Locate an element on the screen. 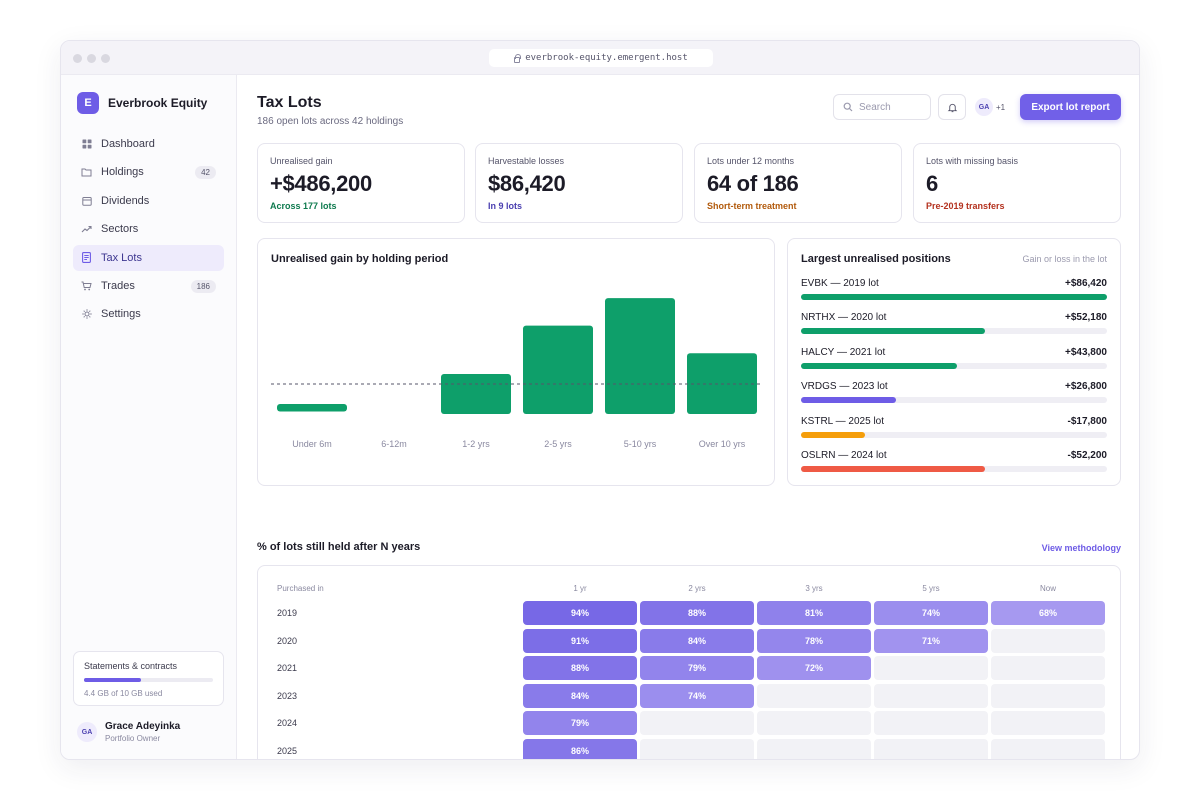 Image resolution: width=1200 pixels, height=800 pixels. x-tick-label: 5-10 yrs is located at coordinates (640, 444).